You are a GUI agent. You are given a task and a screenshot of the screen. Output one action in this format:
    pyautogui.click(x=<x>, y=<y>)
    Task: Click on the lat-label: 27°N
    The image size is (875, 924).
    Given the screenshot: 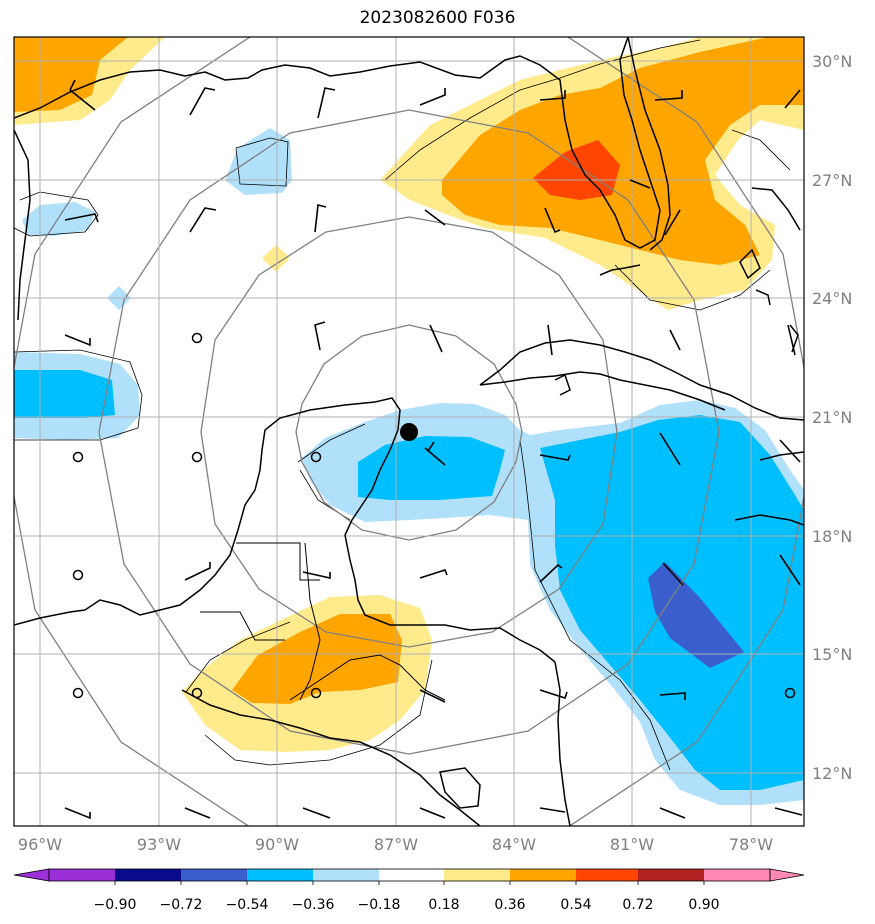 What is the action you would take?
    pyautogui.click(x=832, y=180)
    